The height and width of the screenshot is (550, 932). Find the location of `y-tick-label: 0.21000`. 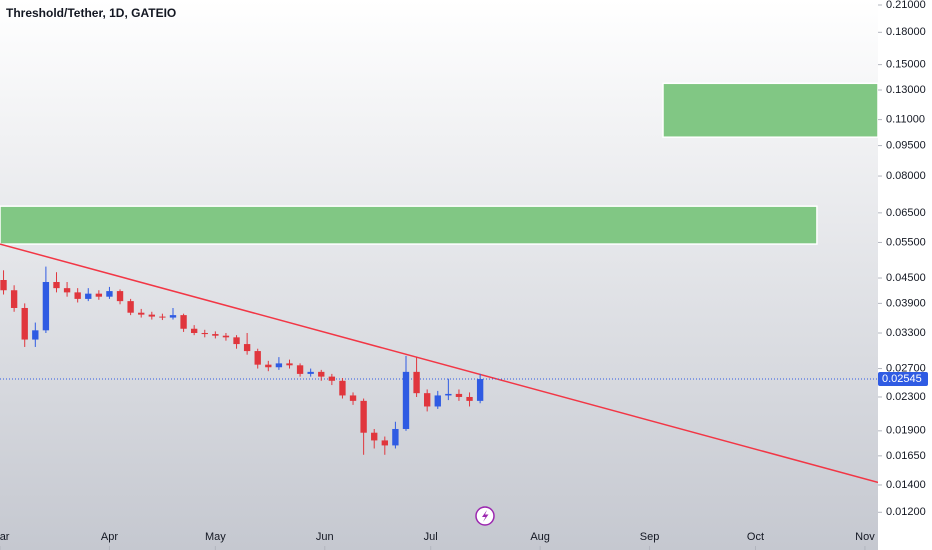

y-tick-label: 0.21000 is located at coordinates (906, 5).